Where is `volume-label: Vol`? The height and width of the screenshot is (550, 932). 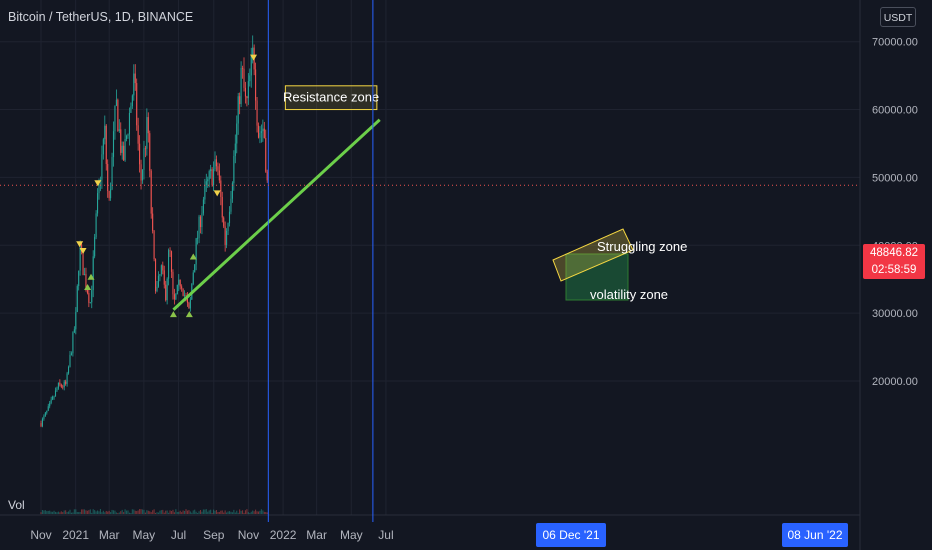
volume-label: Vol is located at coordinates (16, 505).